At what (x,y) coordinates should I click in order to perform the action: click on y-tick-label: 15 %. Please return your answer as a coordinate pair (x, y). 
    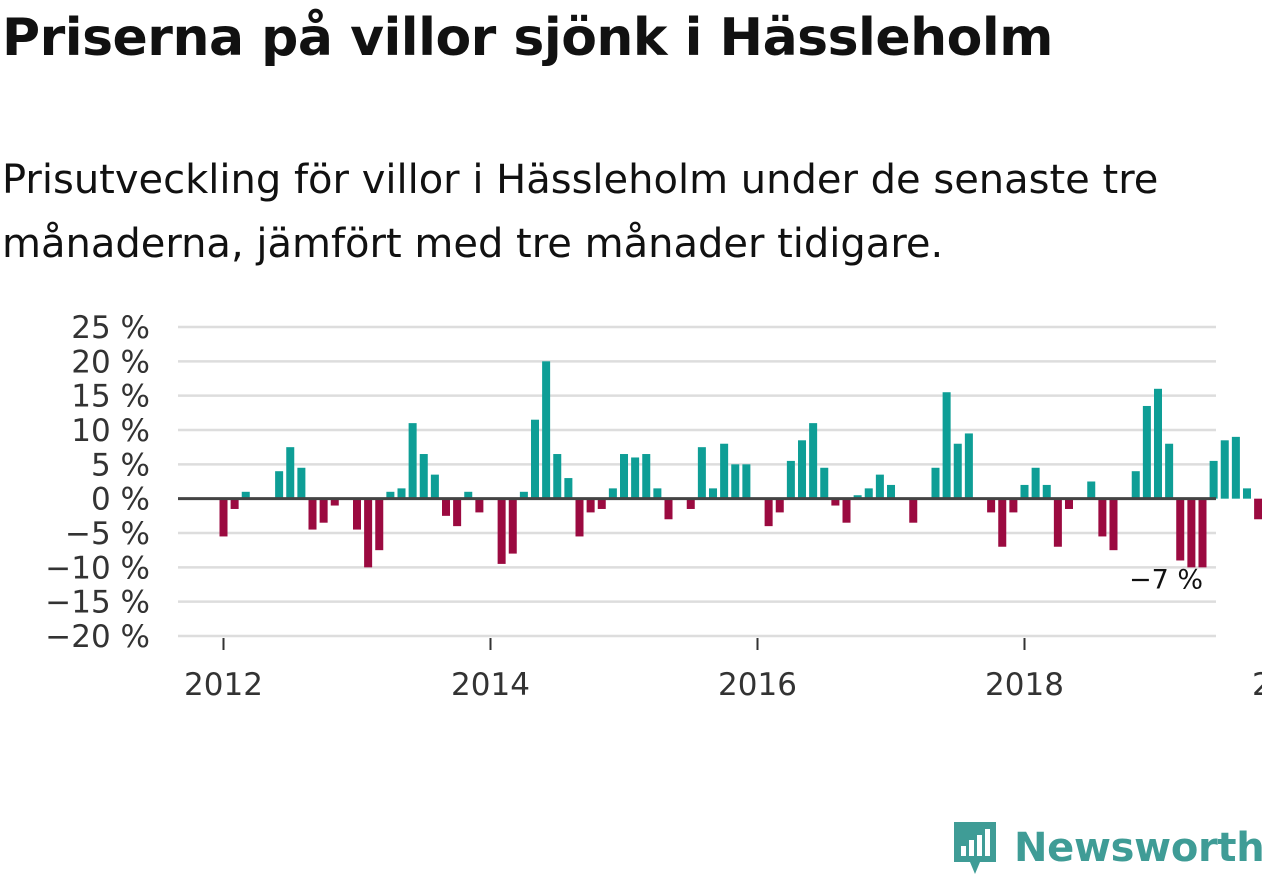
    Looking at the image, I should click on (110, 397).